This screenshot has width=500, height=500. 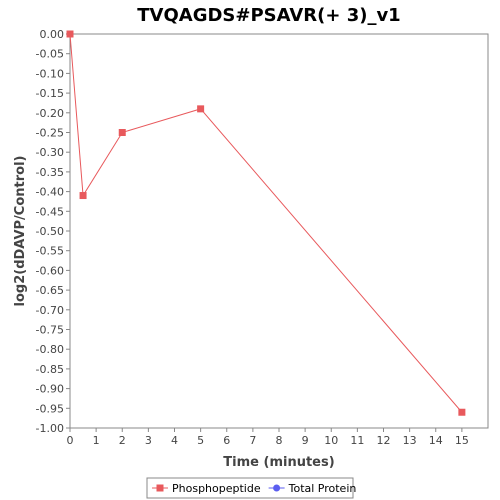 What do you see at coordinates (322, 488) in the screenshot?
I see `legend-label: Total Protein` at bounding box center [322, 488].